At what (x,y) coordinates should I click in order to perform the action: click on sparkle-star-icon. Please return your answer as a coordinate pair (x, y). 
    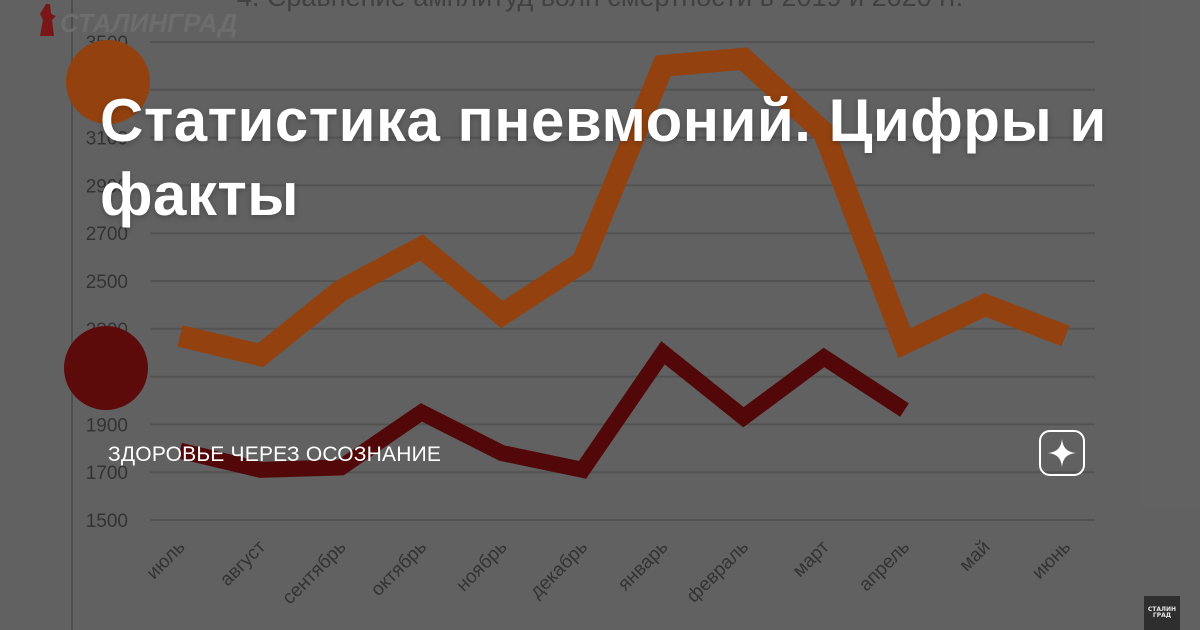
    Looking at the image, I should click on (1062, 453).